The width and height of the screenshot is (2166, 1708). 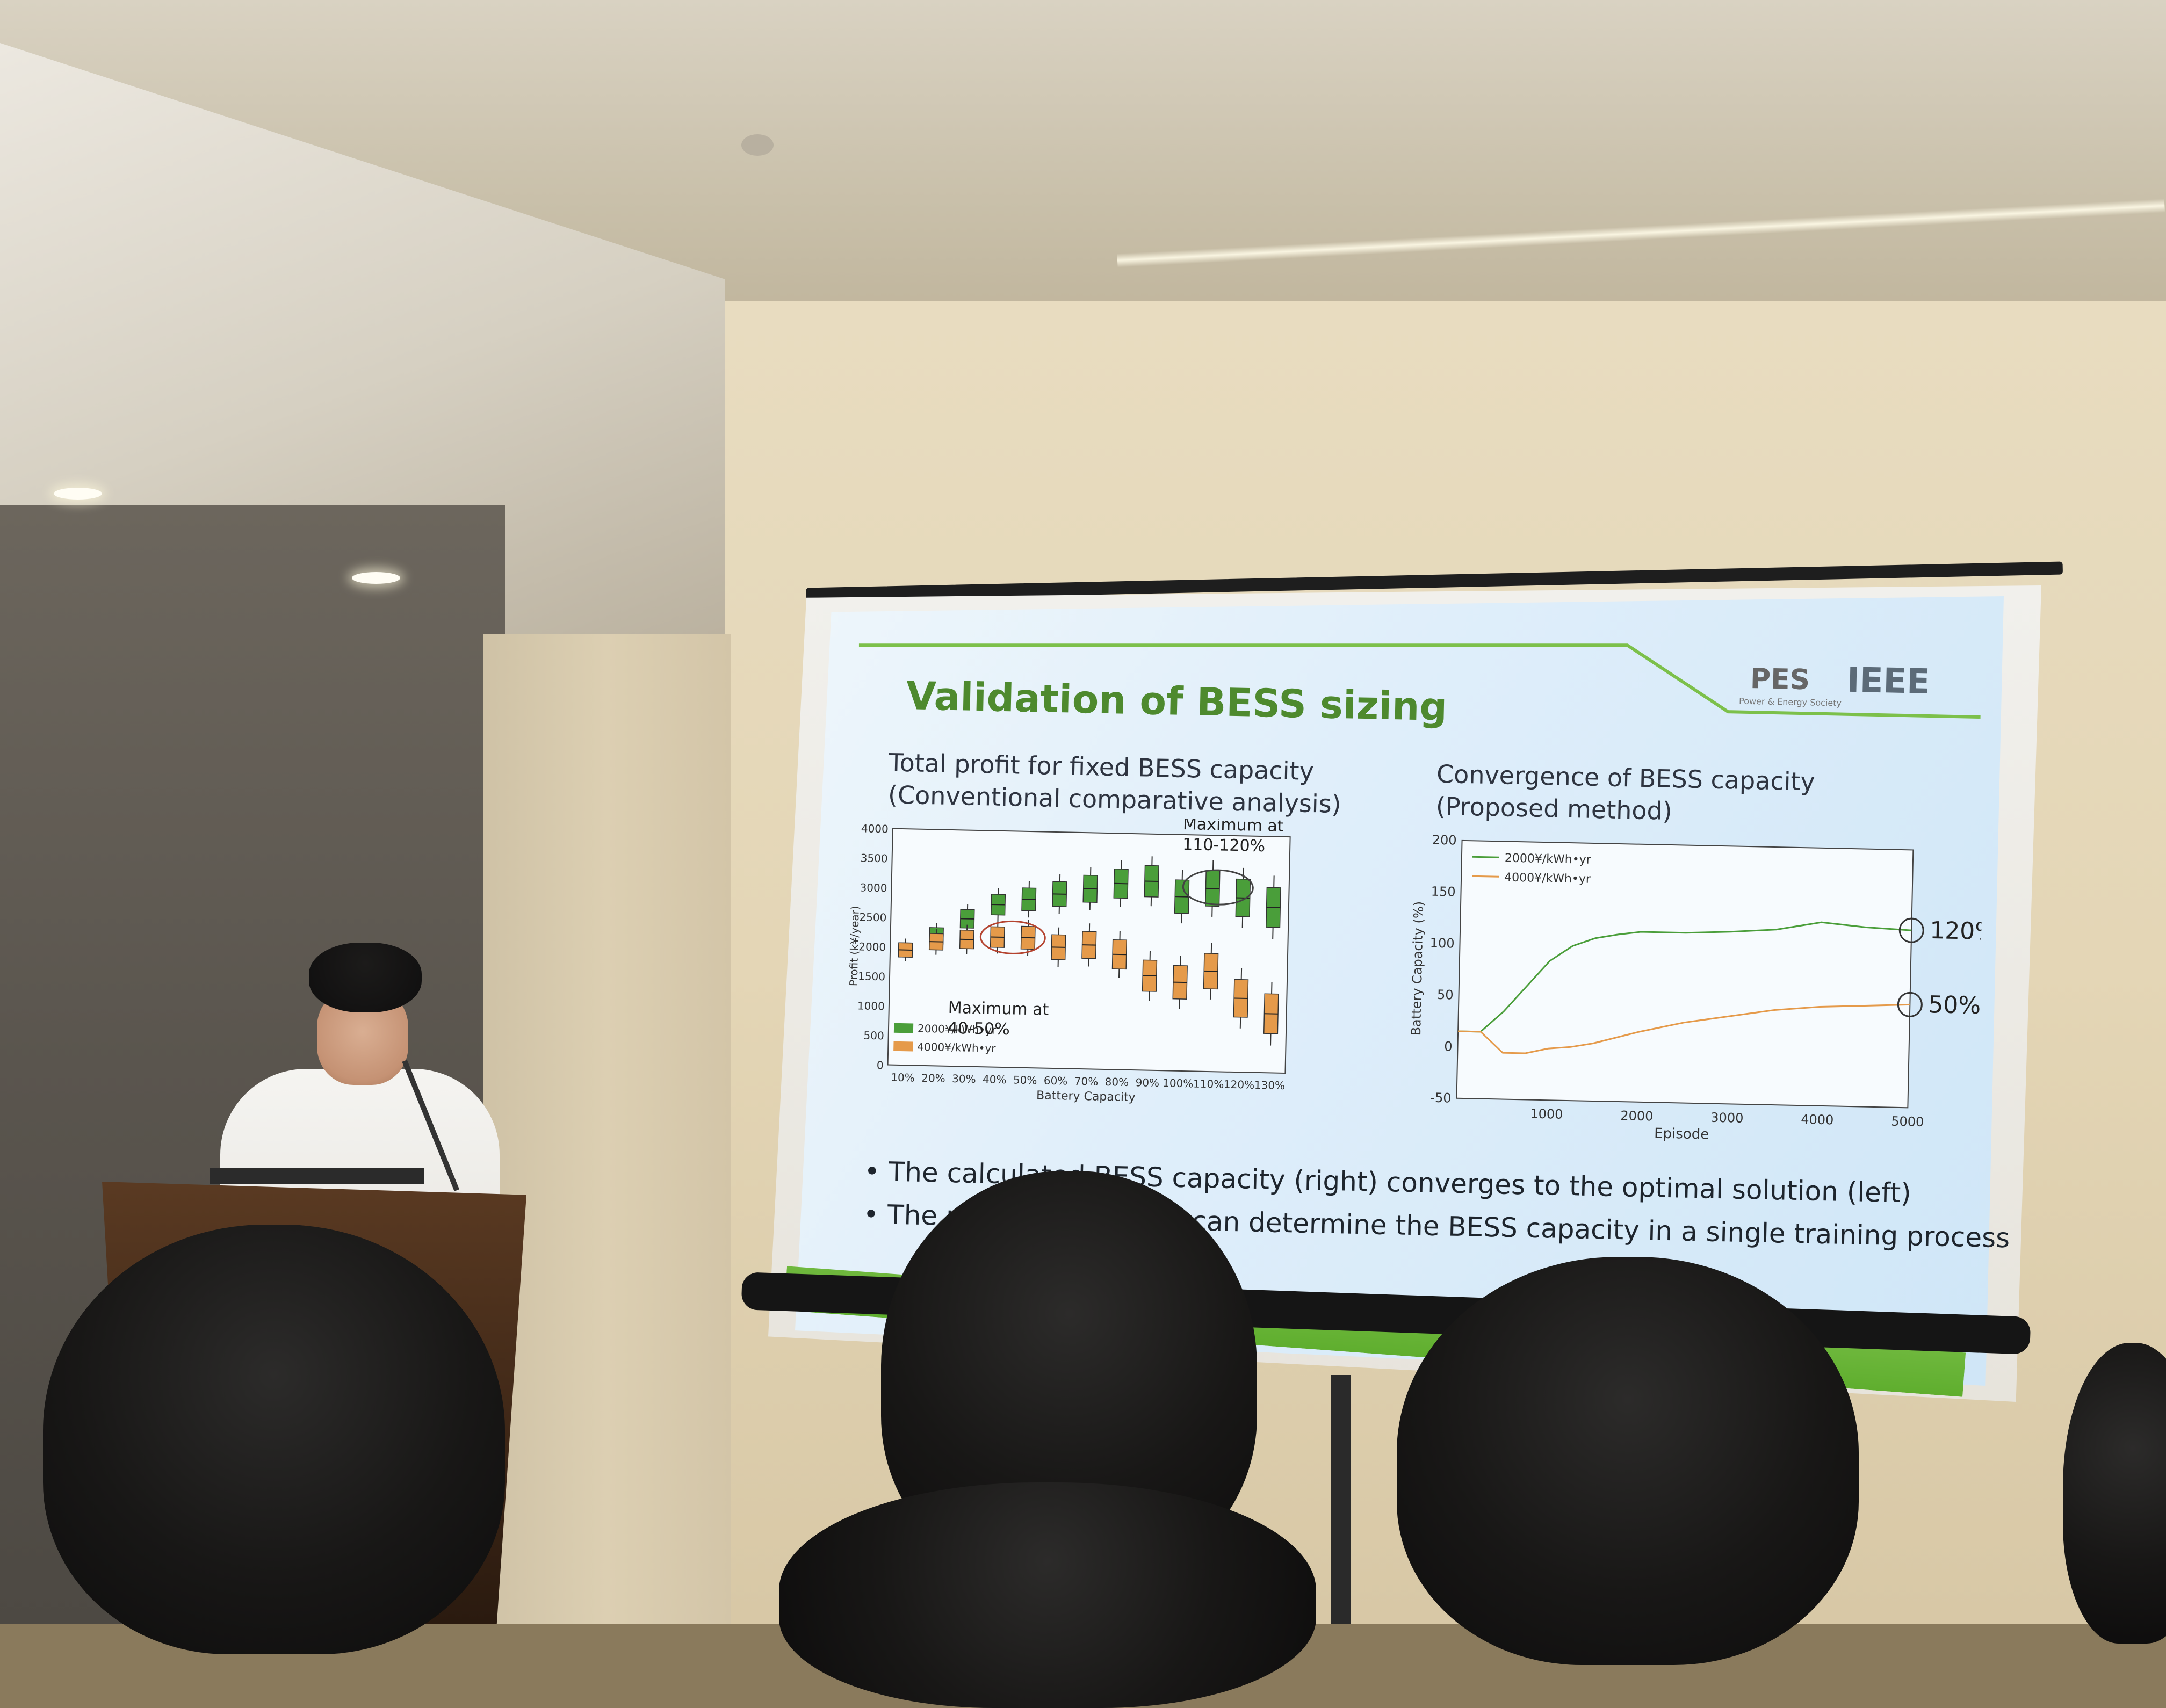 I want to click on sprinkler-head, so click(x=757, y=145).